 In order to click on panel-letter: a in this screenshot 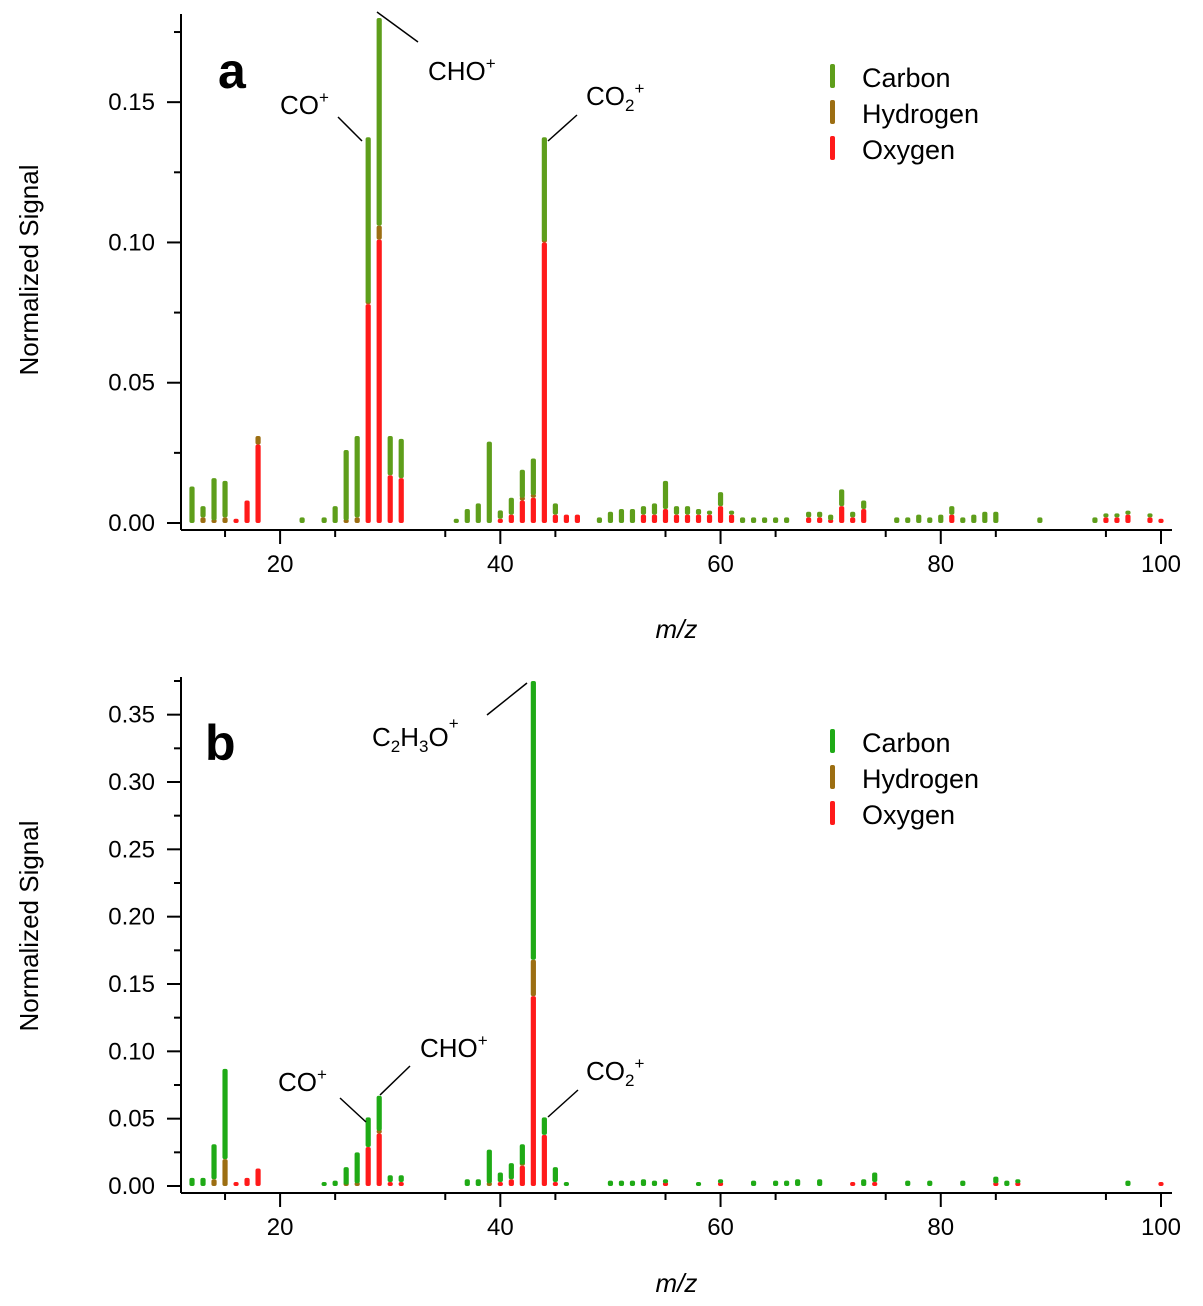, I will do `click(232, 71)`.